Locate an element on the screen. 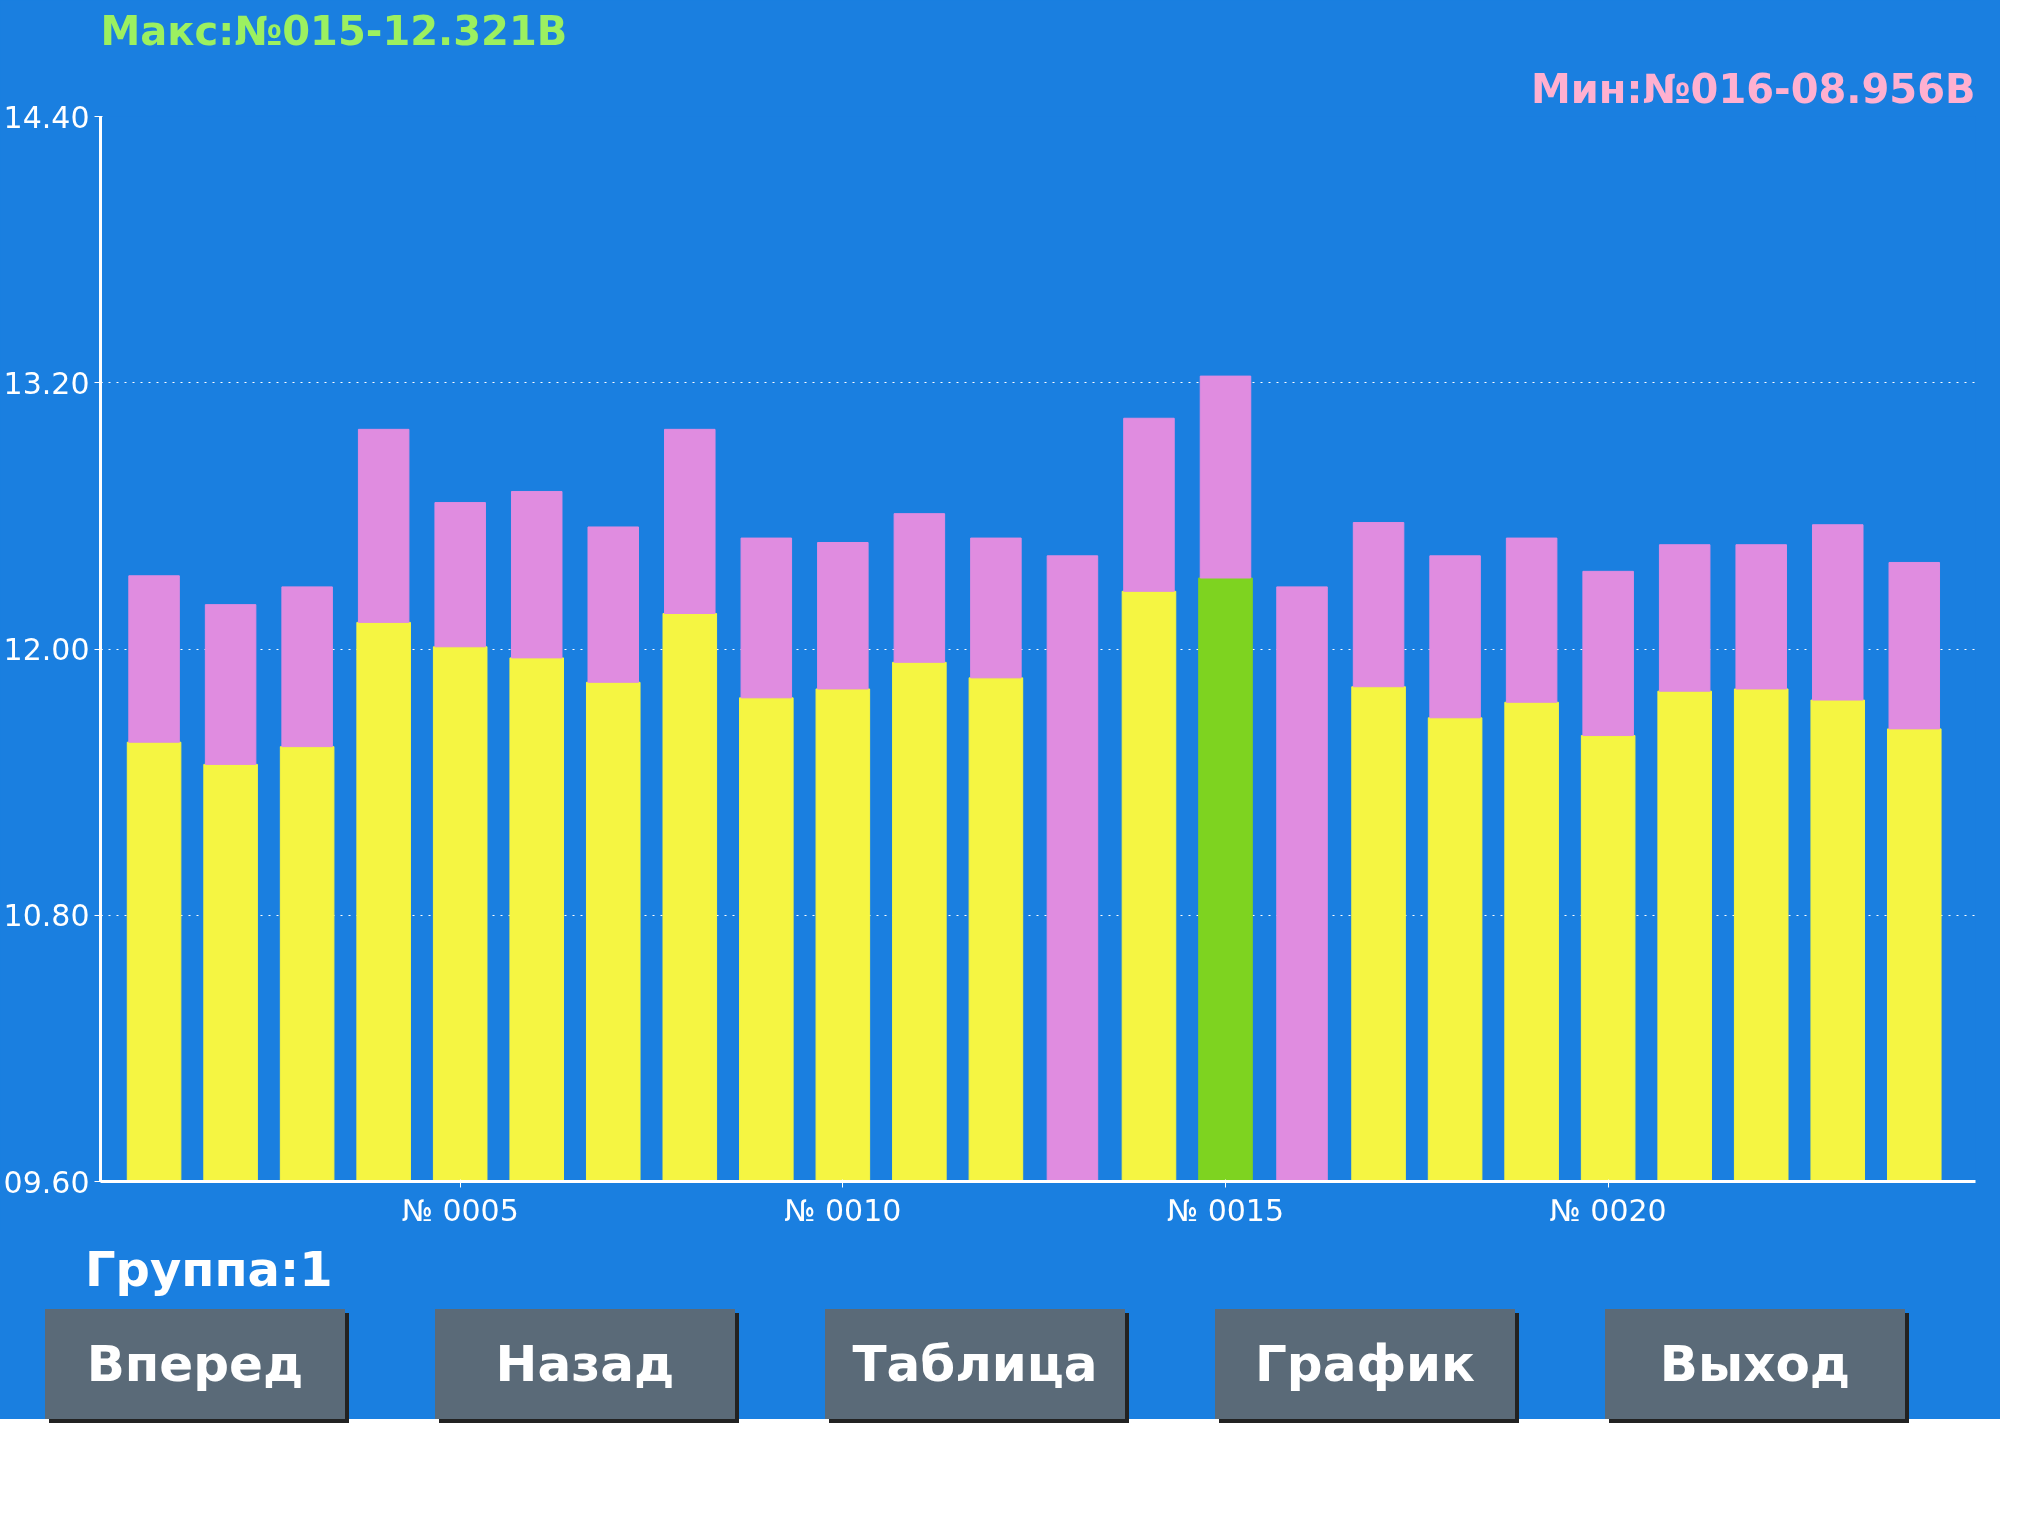 The width and height of the screenshot is (2032, 1517). text: Вперед is located at coordinates (195, 1364).